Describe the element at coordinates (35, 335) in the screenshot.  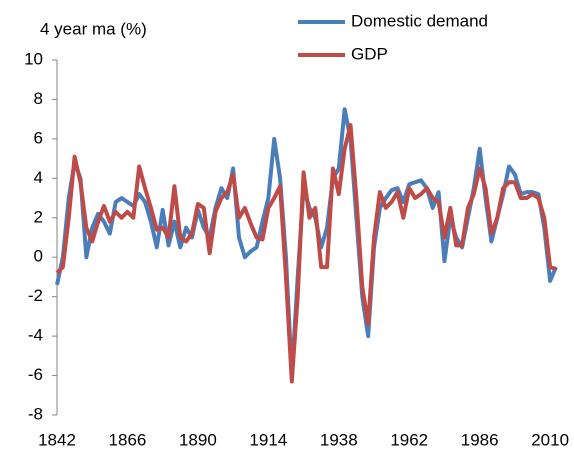
I see `y-tick-label: -4` at that location.